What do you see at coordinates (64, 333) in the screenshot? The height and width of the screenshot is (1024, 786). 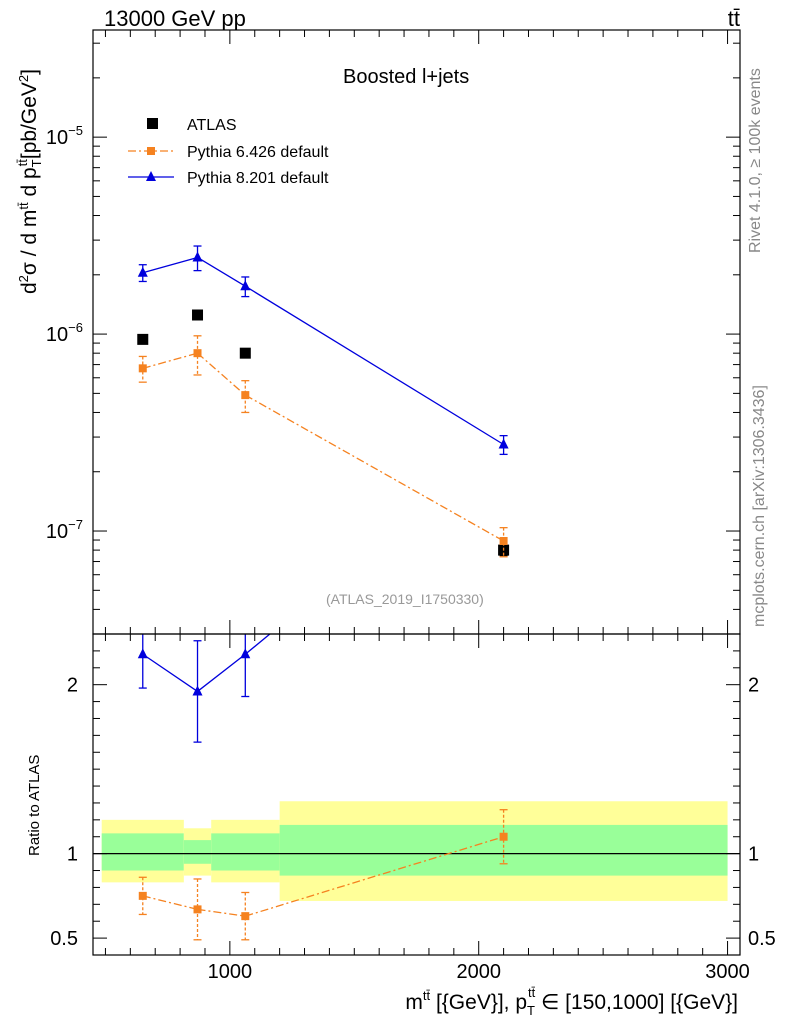 I see `y-tick-label: 10⁻⁶` at bounding box center [64, 333].